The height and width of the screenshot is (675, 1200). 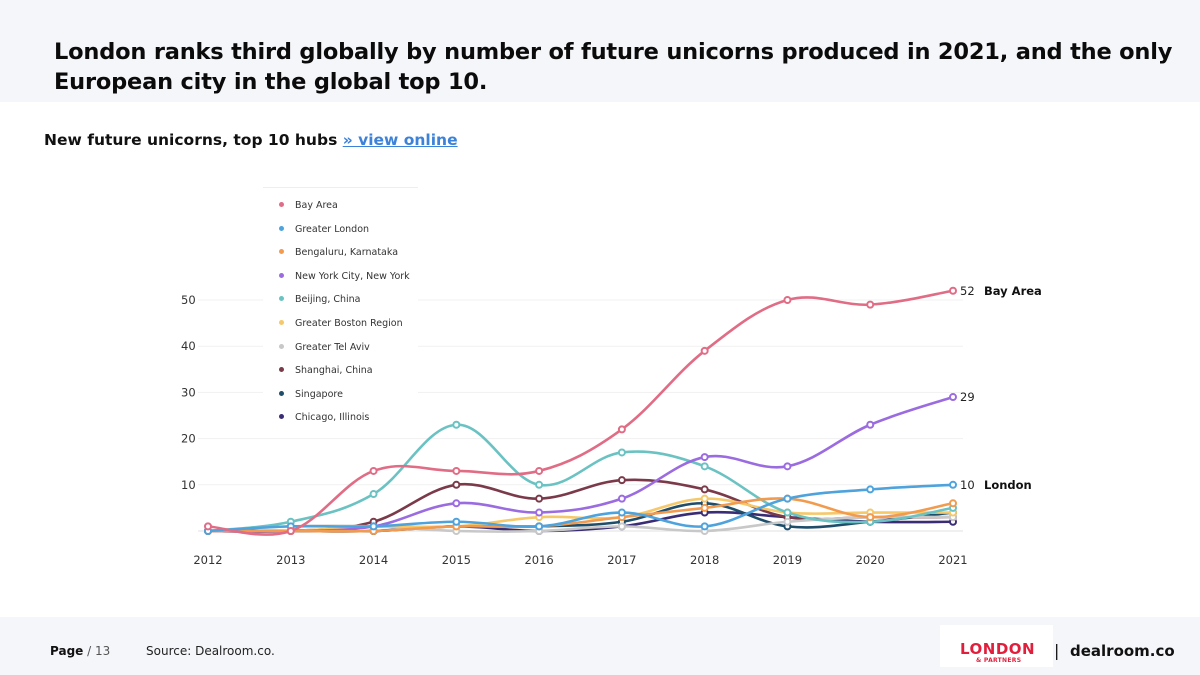 I want to click on legend-item: Chicago, Illinois, so click(x=324, y=418).